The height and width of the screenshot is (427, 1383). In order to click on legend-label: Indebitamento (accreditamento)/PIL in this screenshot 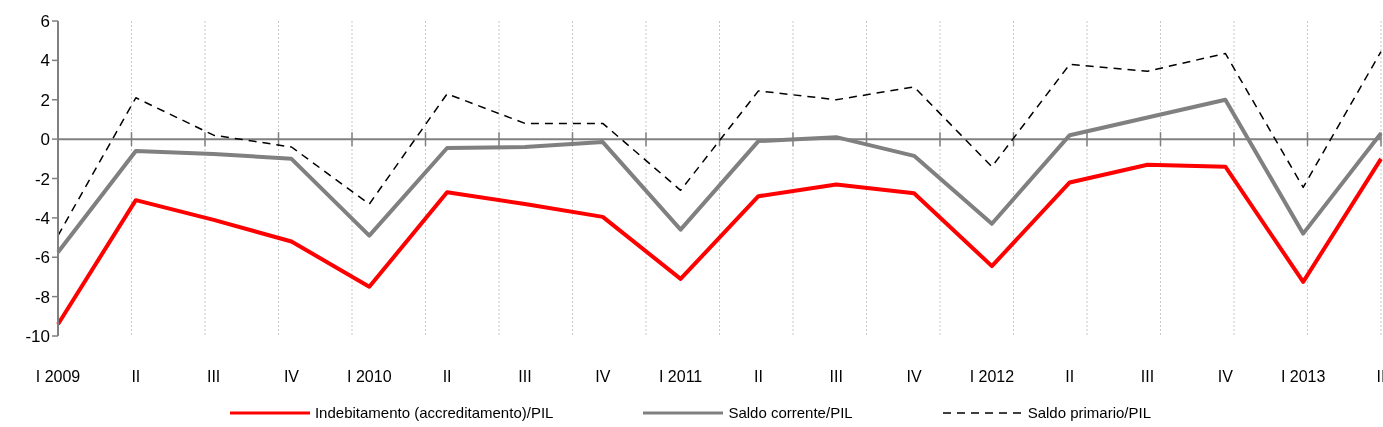, I will do `click(434, 413)`.